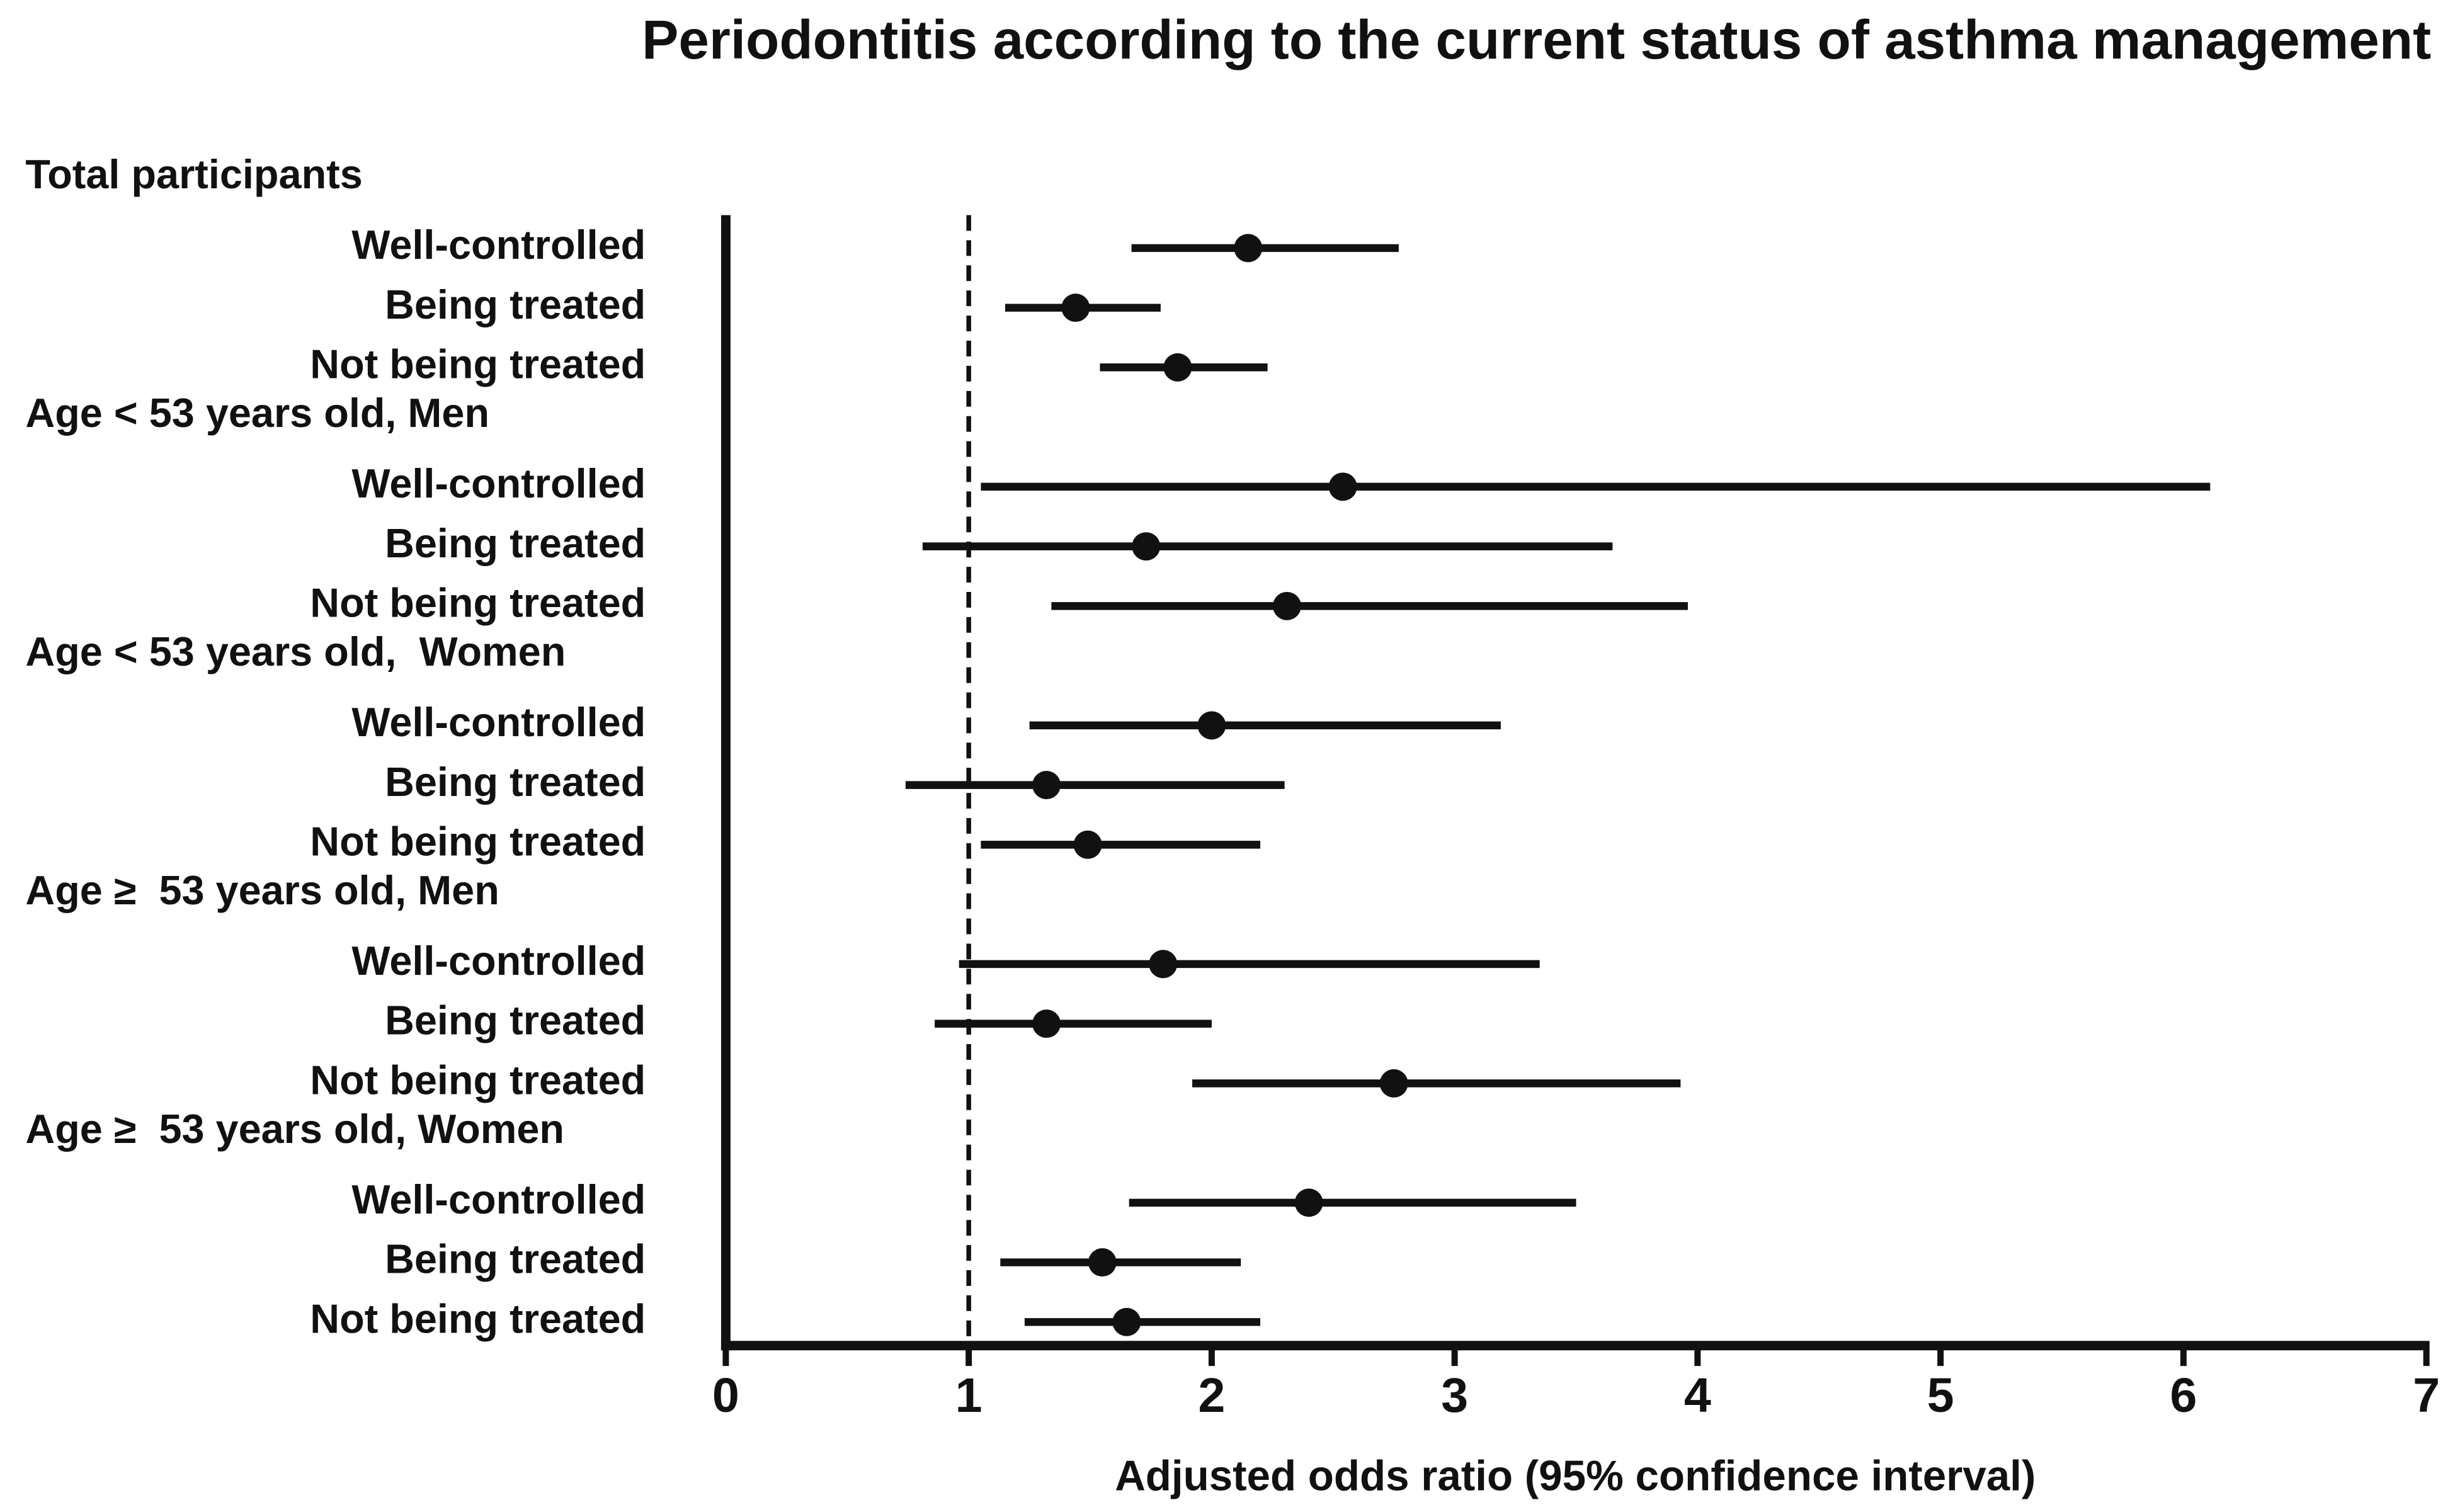 The image size is (2455, 1512). Describe the element at coordinates (1454, 1395) in the screenshot. I see `x-tick-label: 3` at that location.